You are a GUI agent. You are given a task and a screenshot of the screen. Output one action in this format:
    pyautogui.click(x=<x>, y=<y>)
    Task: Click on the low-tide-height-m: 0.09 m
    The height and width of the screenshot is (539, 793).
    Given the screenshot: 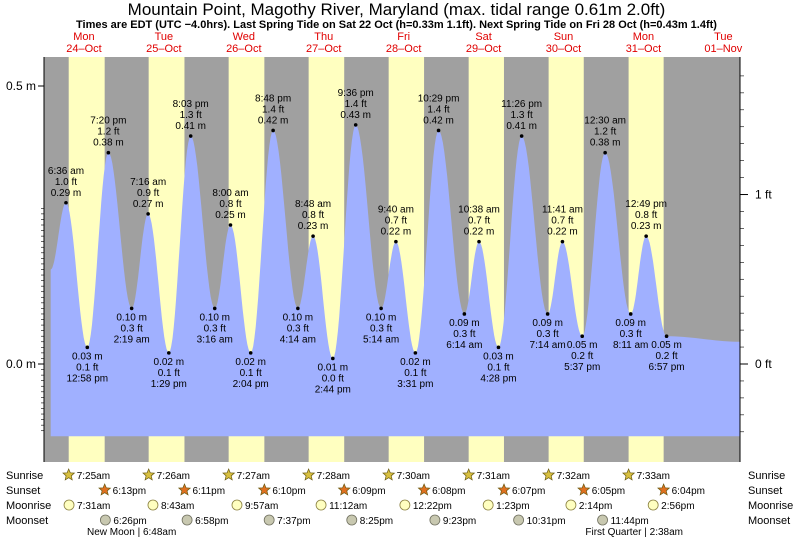 What is the action you would take?
    pyautogui.click(x=464, y=323)
    